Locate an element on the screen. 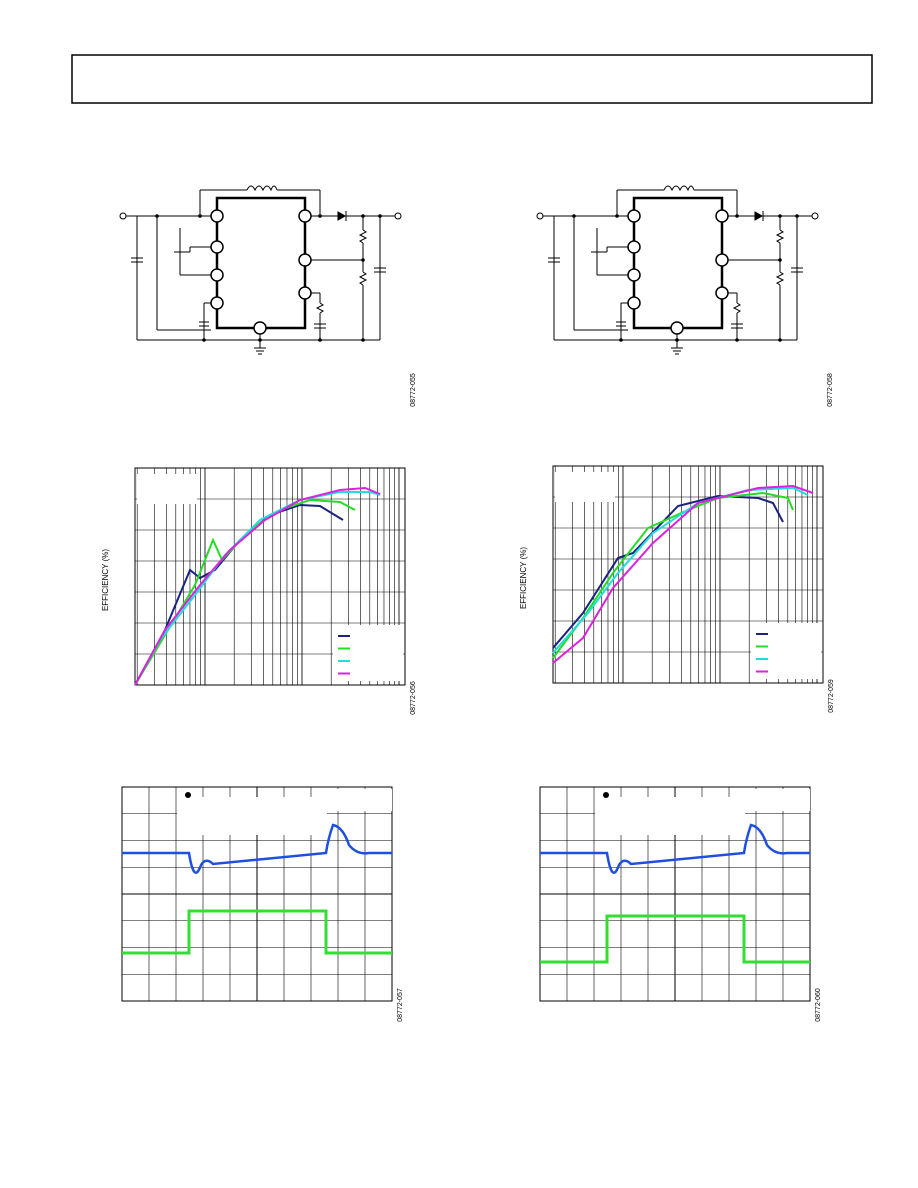  header-box is located at coordinates (472, 79).